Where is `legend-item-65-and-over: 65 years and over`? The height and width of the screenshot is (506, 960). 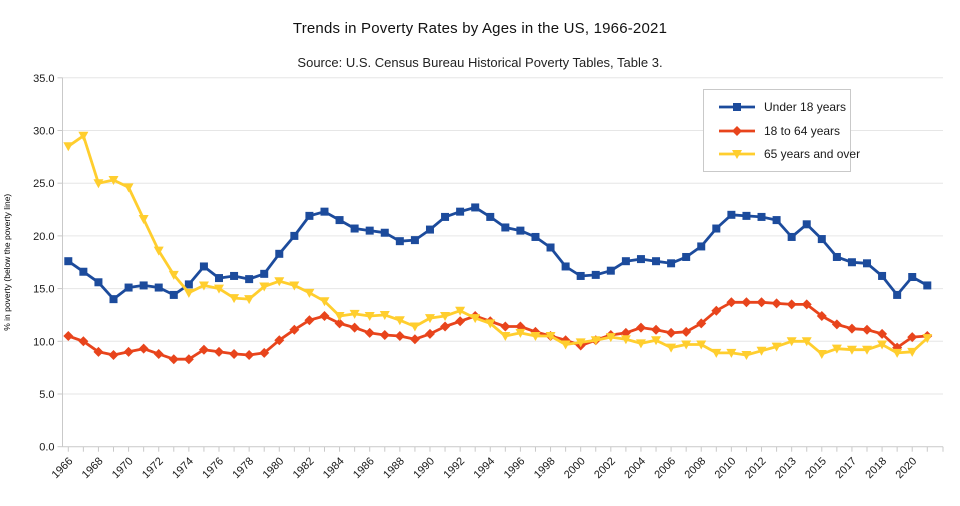 legend-item-65-and-over: 65 years and over is located at coordinates (788, 154).